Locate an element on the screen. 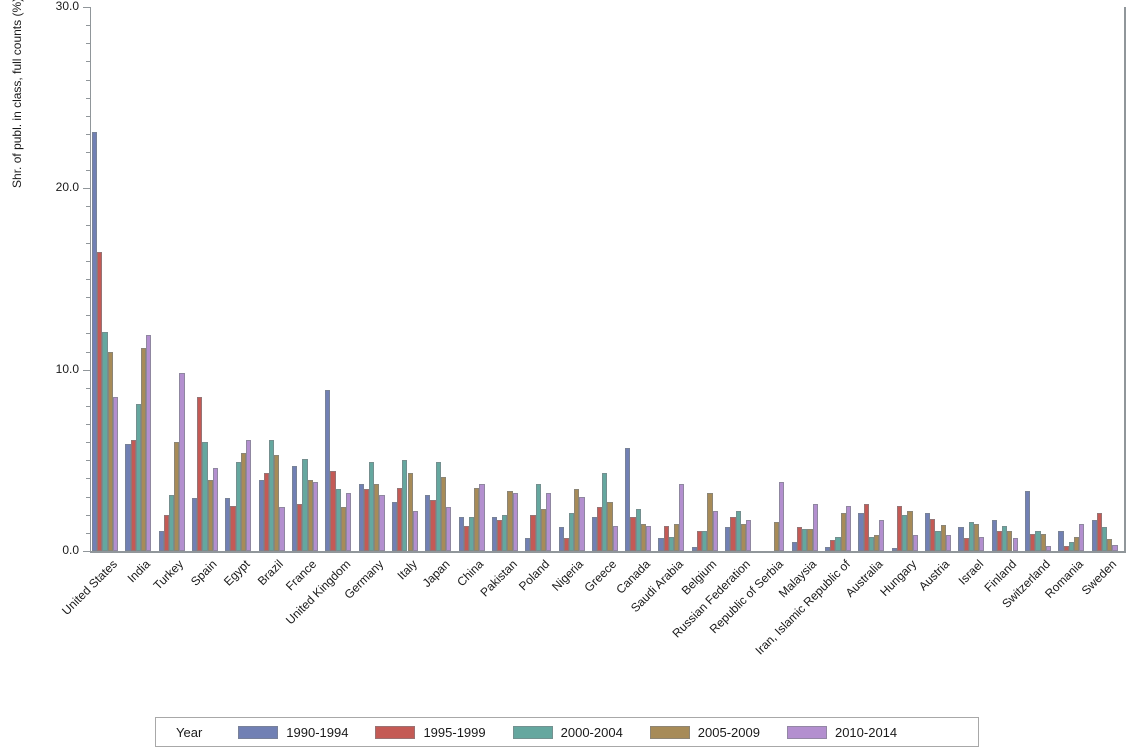 The image size is (1134, 756). x-axis-label: Greece is located at coordinates (600, 576).